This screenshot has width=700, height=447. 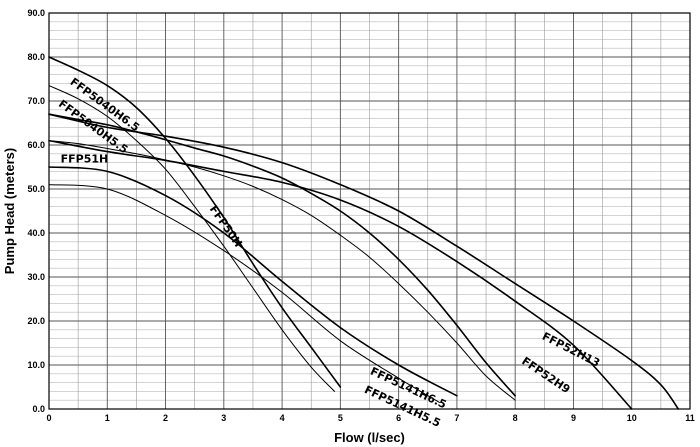 I want to click on y-tick-label: 30.0, so click(x=36, y=277).